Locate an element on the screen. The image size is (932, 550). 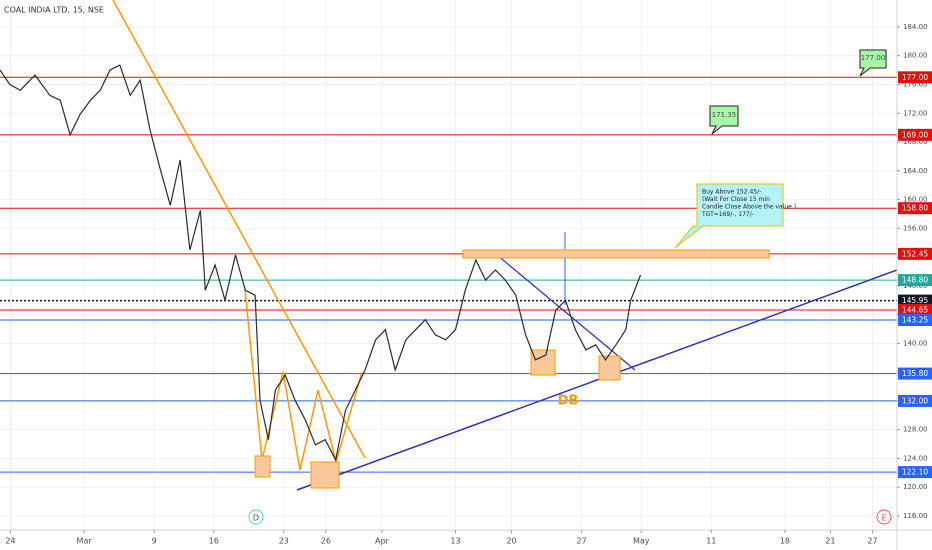
price-level-label: 122.10 is located at coordinates (915, 472).